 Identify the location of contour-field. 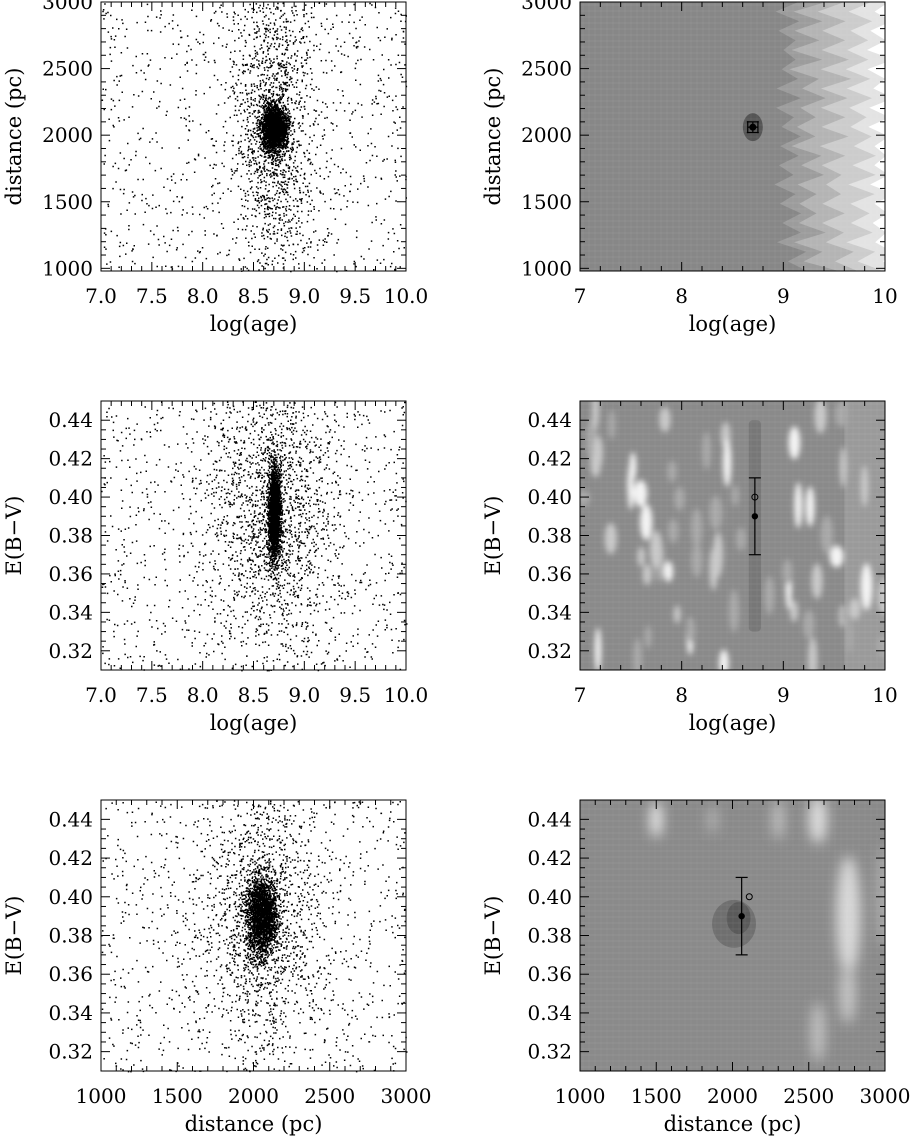
(732, 935).